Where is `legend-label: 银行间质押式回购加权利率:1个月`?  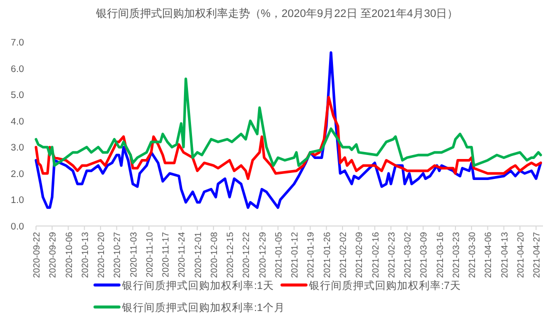
legend-label: 银行间质押式回购加权利率:1个月 is located at coordinates (203, 307).